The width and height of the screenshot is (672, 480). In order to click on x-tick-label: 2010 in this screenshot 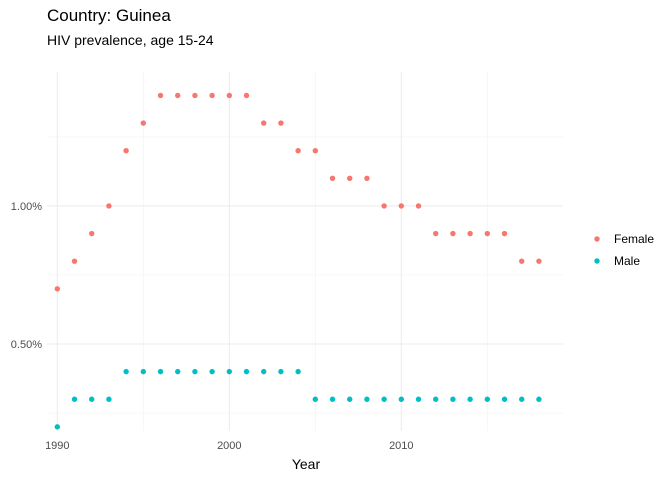, I will do `click(401, 446)`.